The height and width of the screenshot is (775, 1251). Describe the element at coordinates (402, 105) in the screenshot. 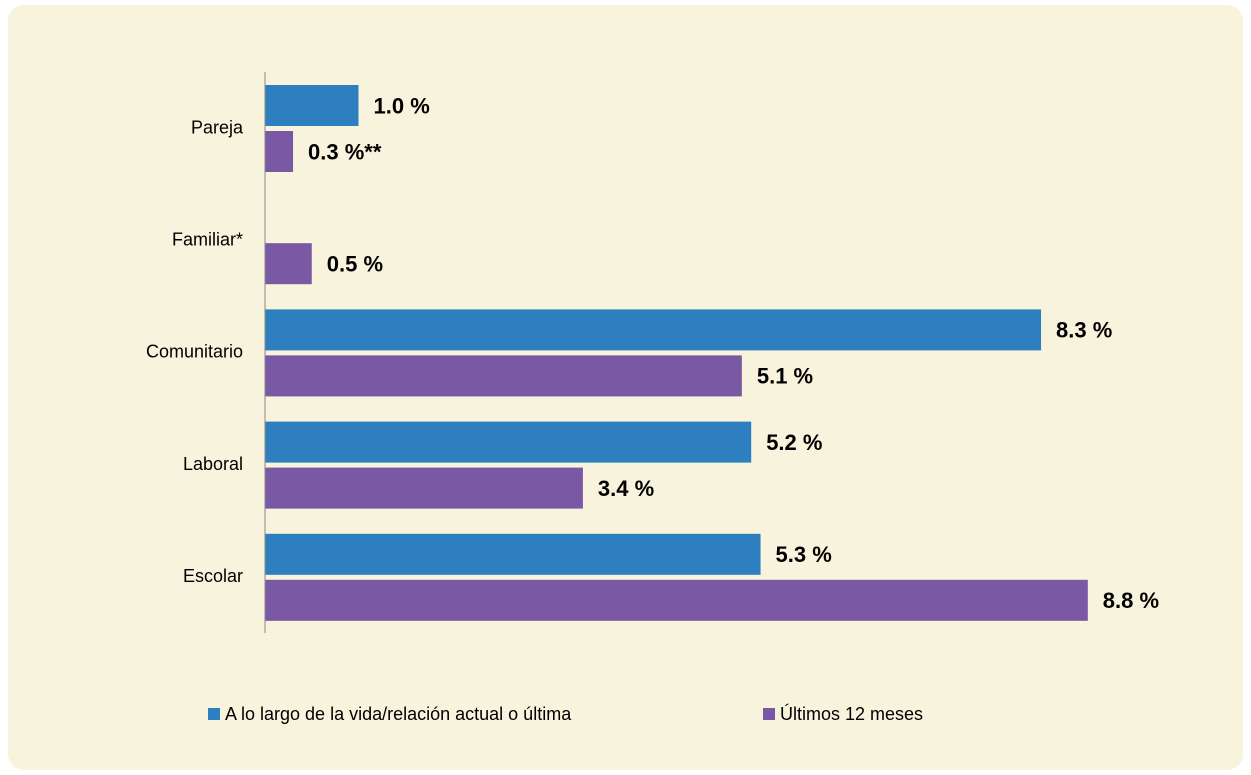

I see `value-label: 1.0 %` at that location.